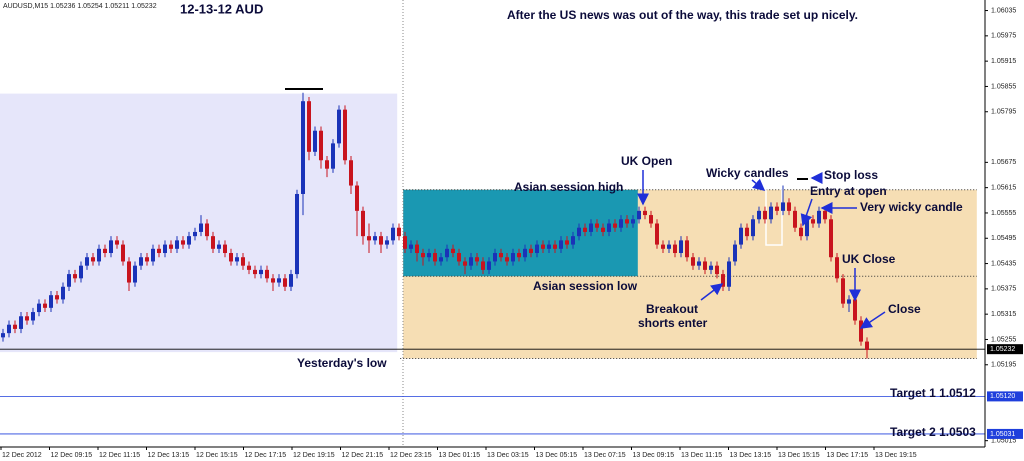  What do you see at coordinates (1003, 162) in the screenshot?
I see `y-tick-label: 1.05675` at bounding box center [1003, 162].